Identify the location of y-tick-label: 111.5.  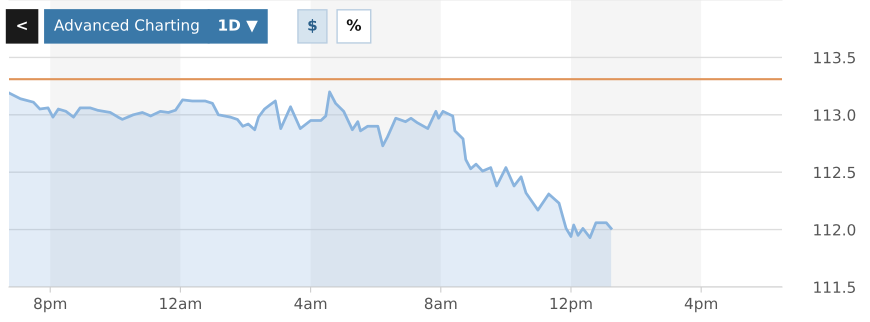
(834, 288).